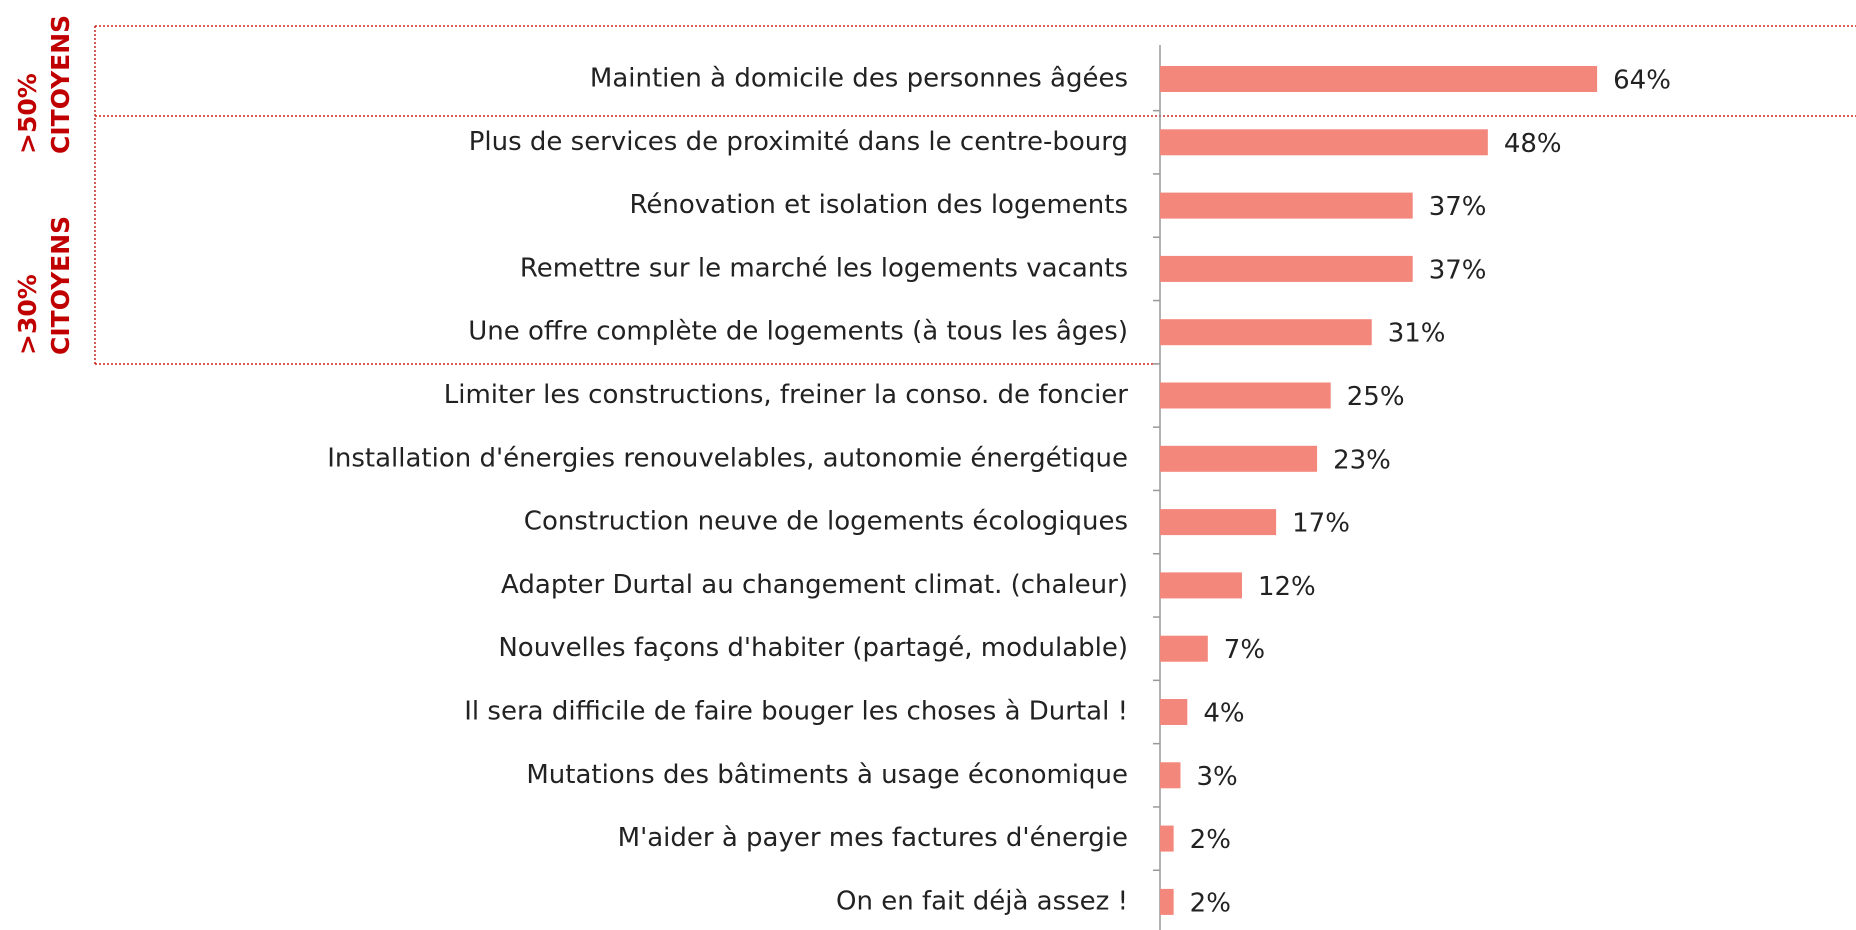 The width and height of the screenshot is (1856, 930). Describe the element at coordinates (878, 205) in the screenshot. I see `category-label: Rénovation et isolation des logements` at that location.